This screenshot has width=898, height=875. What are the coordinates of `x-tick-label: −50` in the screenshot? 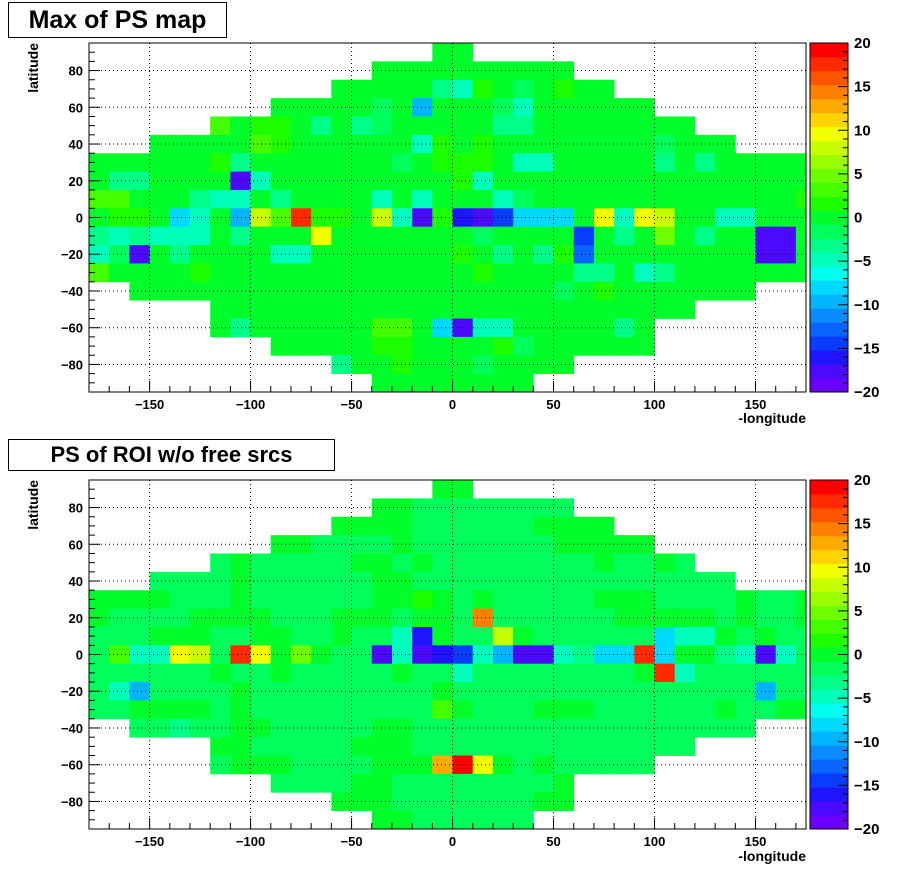 It's located at (352, 841).